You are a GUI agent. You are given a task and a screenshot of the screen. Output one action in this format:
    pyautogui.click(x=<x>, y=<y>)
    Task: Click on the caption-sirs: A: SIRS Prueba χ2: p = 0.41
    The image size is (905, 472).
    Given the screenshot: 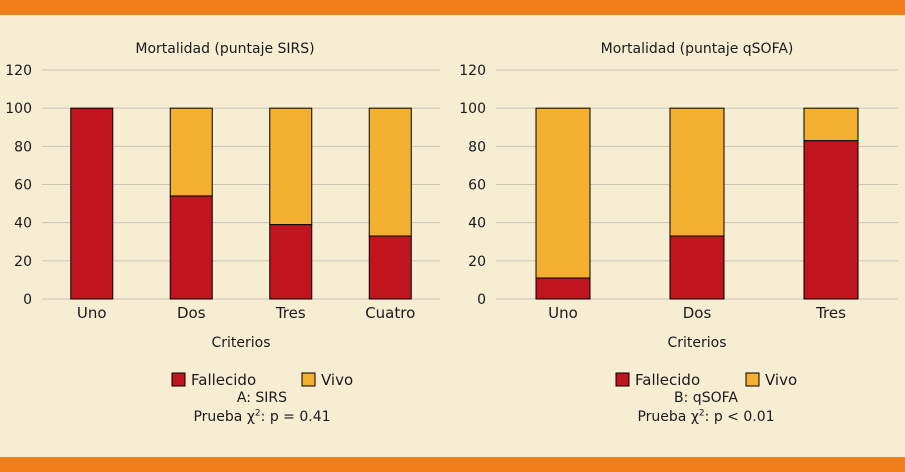 What is the action you would take?
    pyautogui.click(x=262, y=408)
    